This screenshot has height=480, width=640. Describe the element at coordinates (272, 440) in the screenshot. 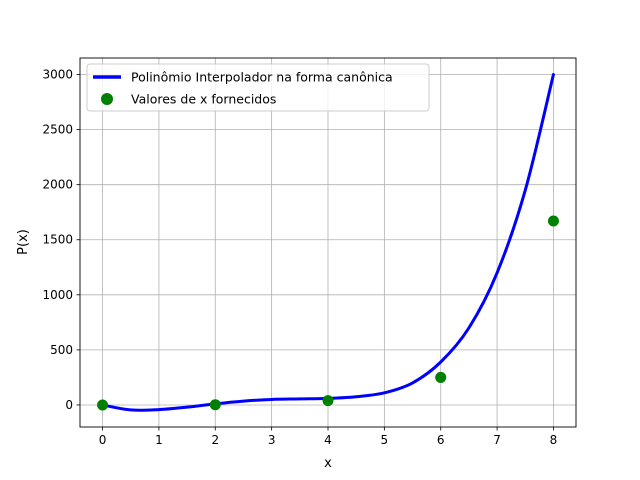

I see `x-tick-label: 3` at that location.